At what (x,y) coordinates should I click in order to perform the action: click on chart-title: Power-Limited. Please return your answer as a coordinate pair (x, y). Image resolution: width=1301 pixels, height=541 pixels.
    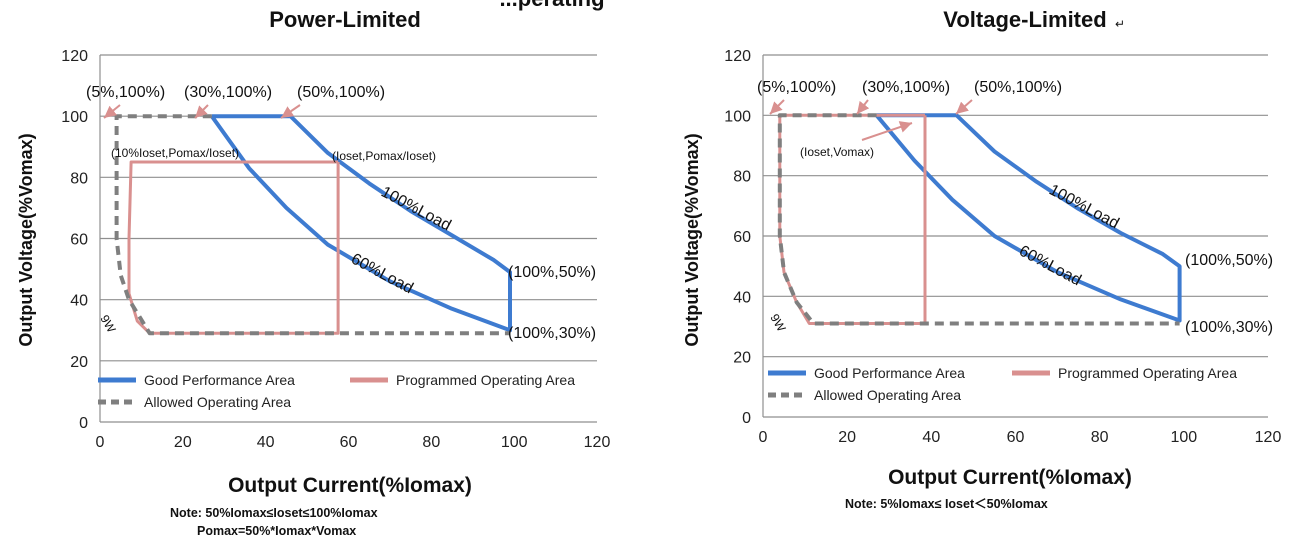
    Looking at the image, I should click on (345, 19).